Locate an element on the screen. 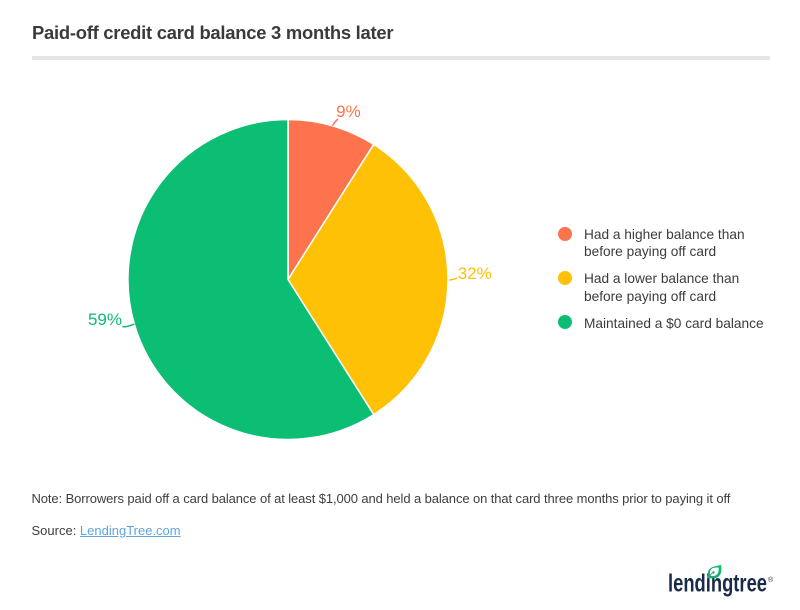 The width and height of the screenshot is (800, 610). svg-text: 59% is located at coordinates (105, 319).